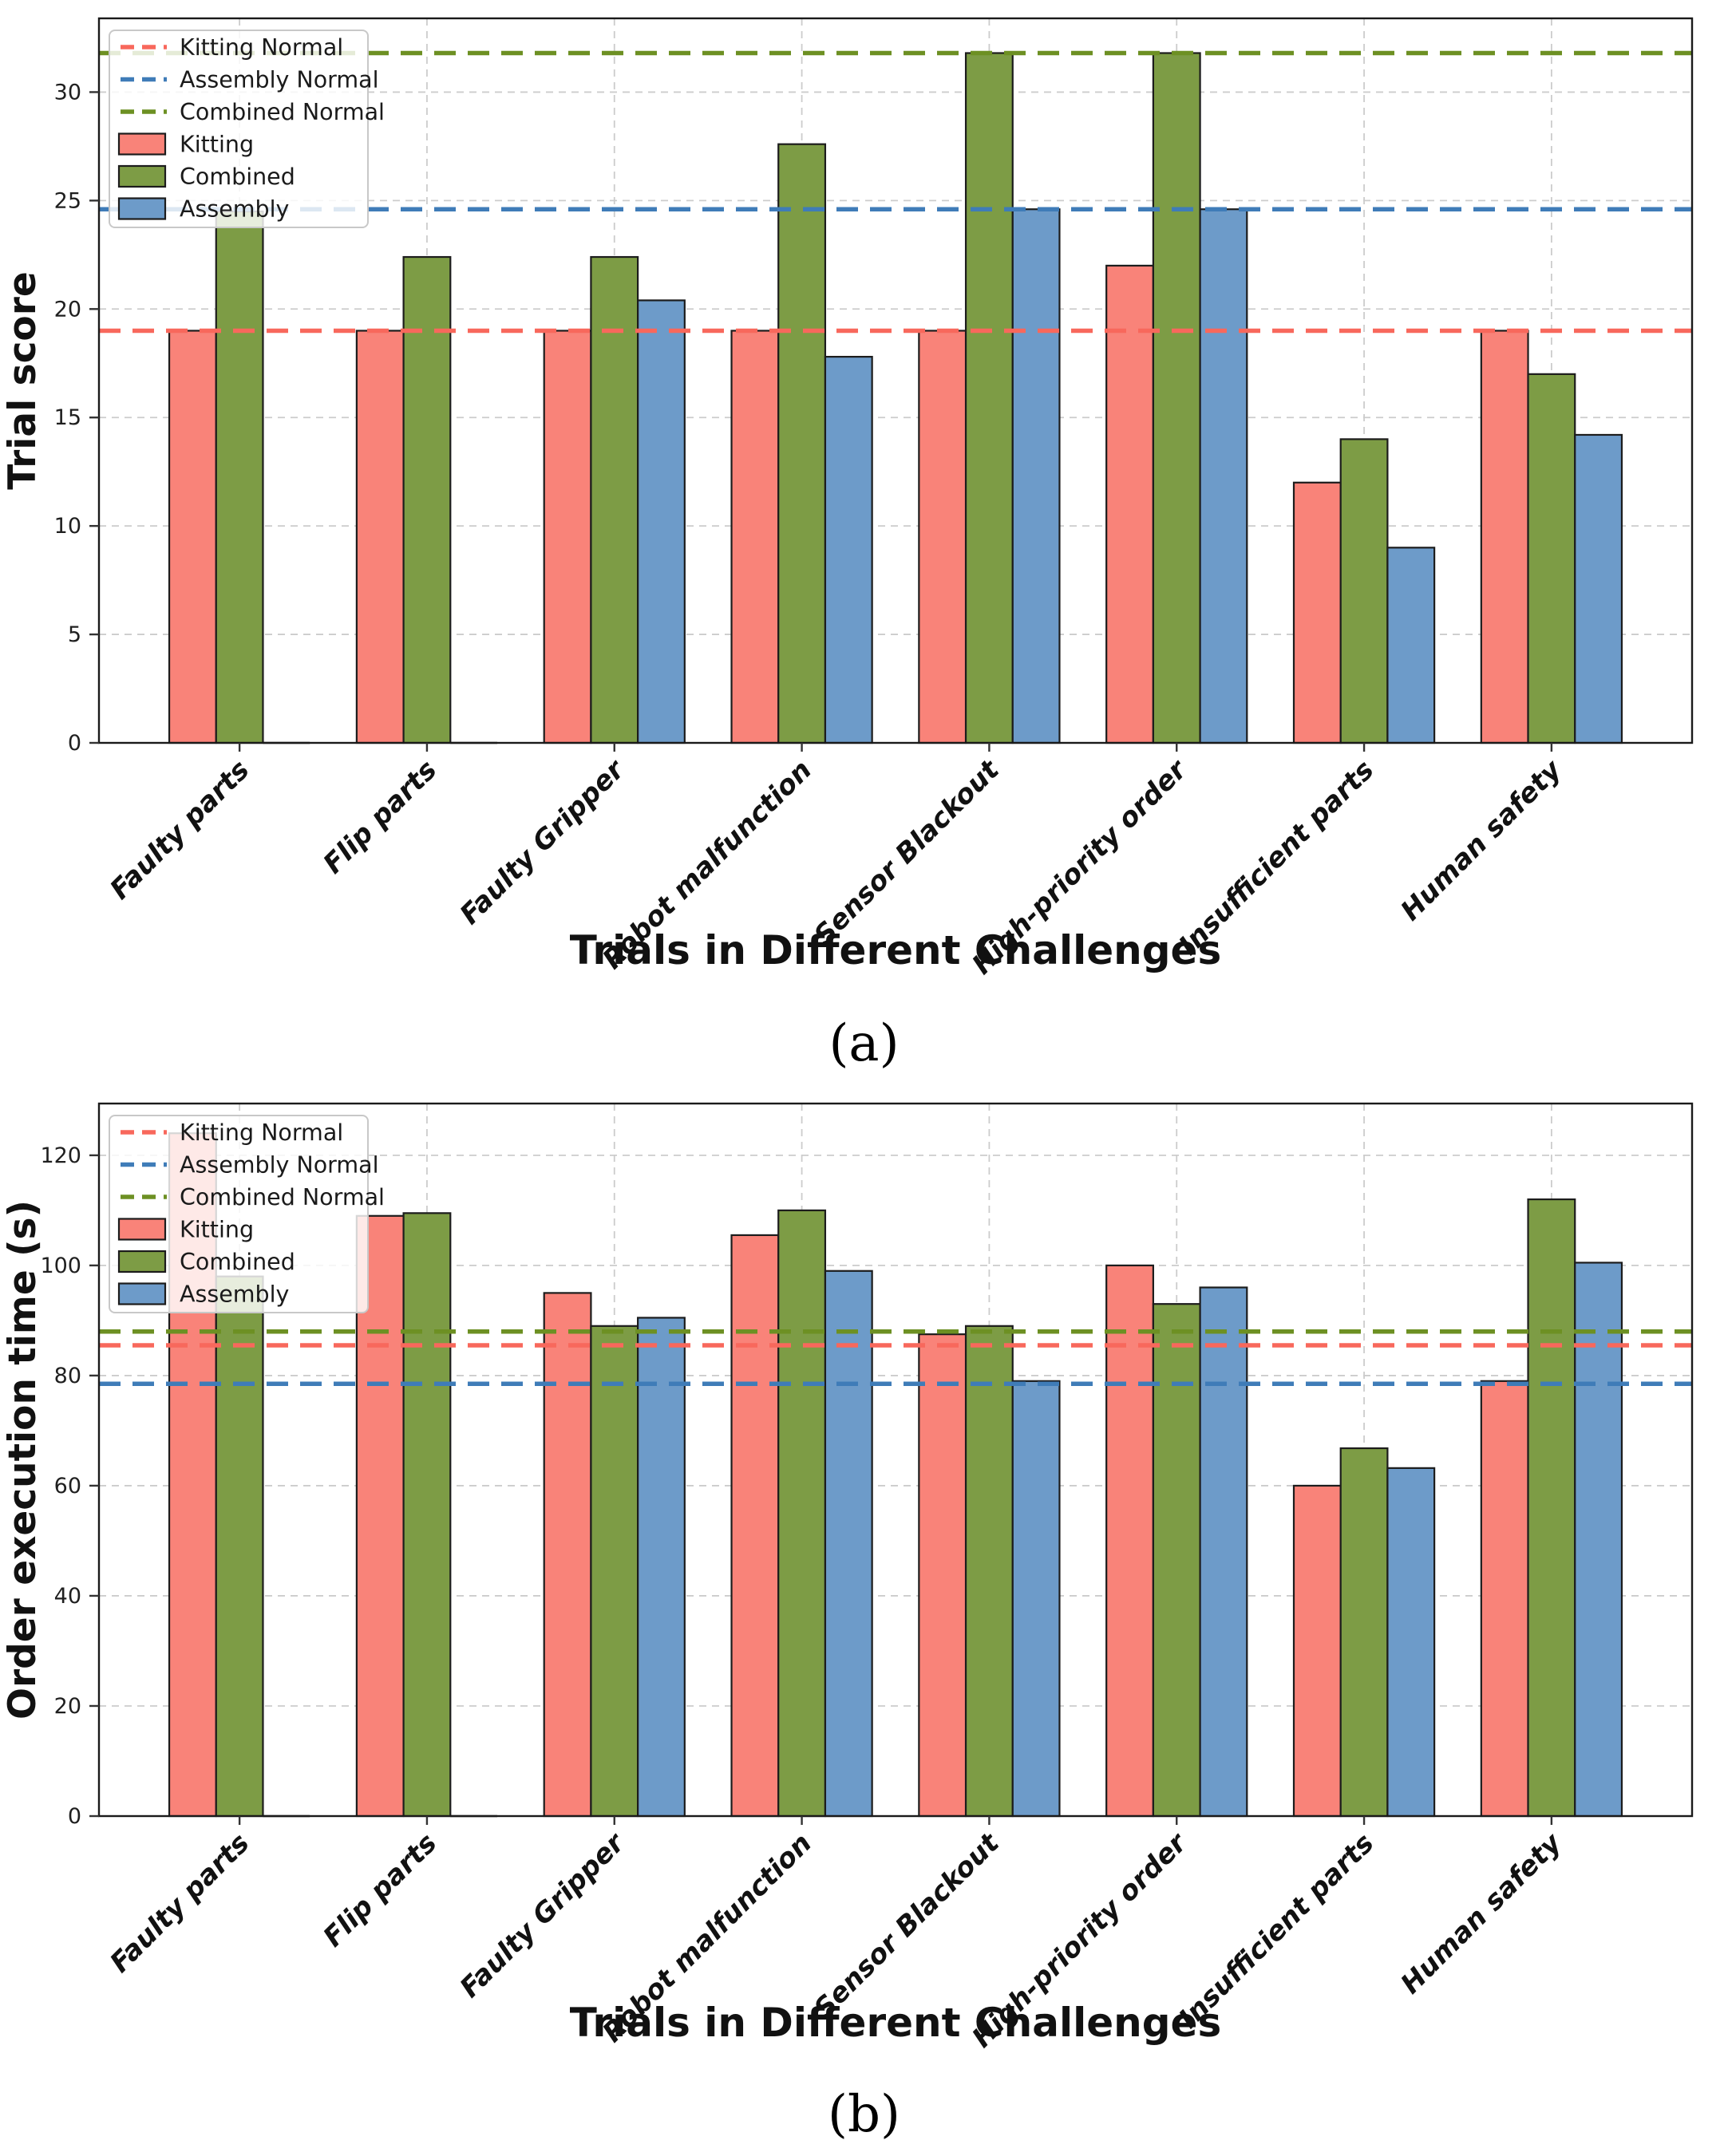 The height and width of the screenshot is (2156, 1728). Describe the element at coordinates (864, 1043) in the screenshot. I see `panel-a-caption: (a)` at that location.